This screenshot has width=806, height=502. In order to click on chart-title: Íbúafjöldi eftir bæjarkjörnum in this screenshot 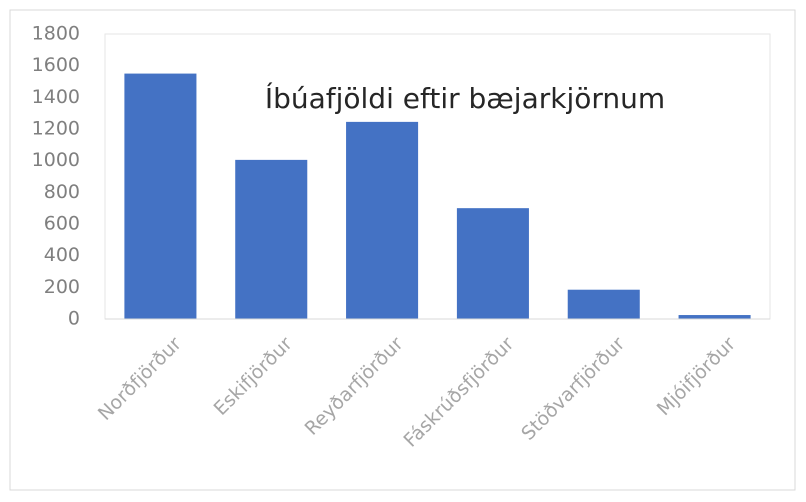, I will do `click(465, 98)`.